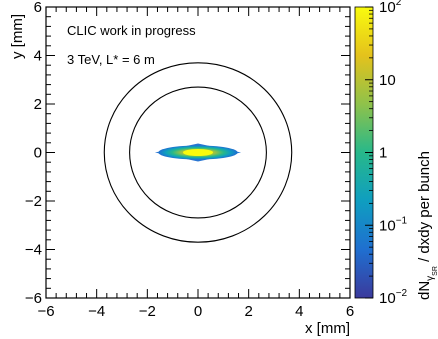  Describe the element at coordinates (38, 153) in the screenshot. I see `y-tick-label: 0` at that location.